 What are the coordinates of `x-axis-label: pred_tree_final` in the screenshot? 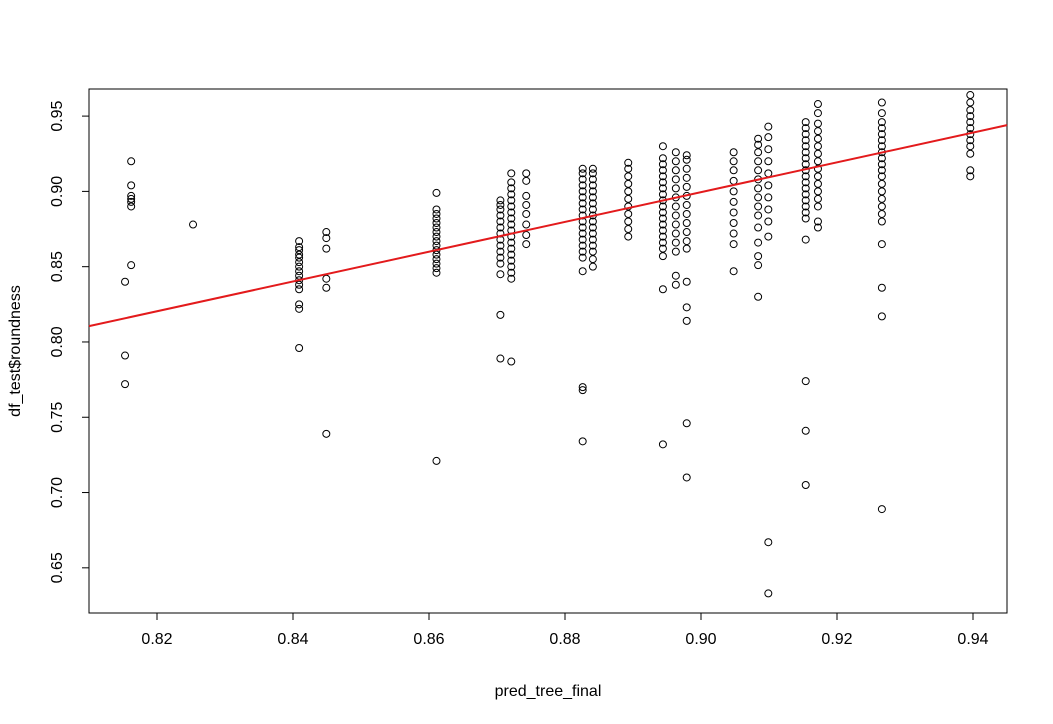 It's located at (548, 691).